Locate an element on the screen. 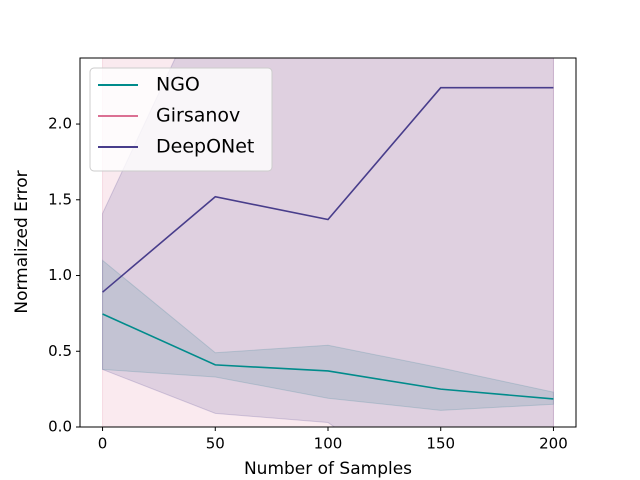  y-axis-label: Normalized Error is located at coordinates (22, 241).